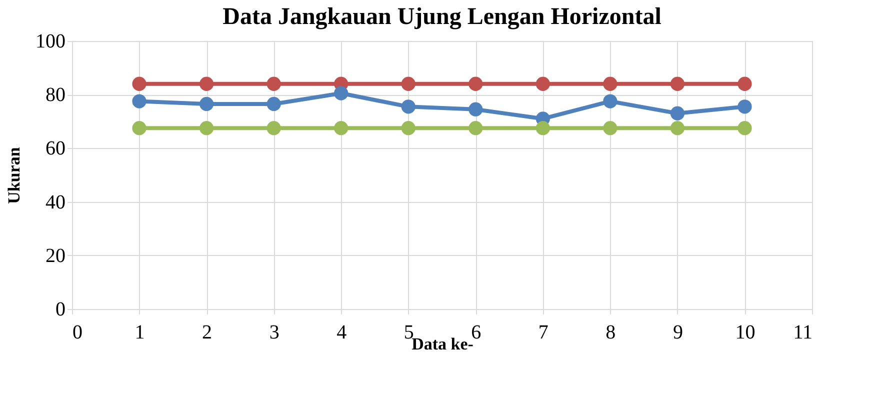 The image size is (872, 401). I want to click on y-tick-label: 0, so click(61, 309).